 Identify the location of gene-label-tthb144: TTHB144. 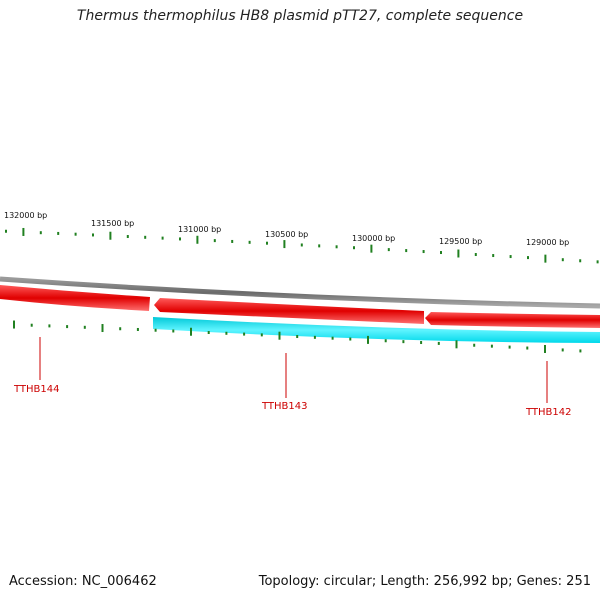
(36, 389).